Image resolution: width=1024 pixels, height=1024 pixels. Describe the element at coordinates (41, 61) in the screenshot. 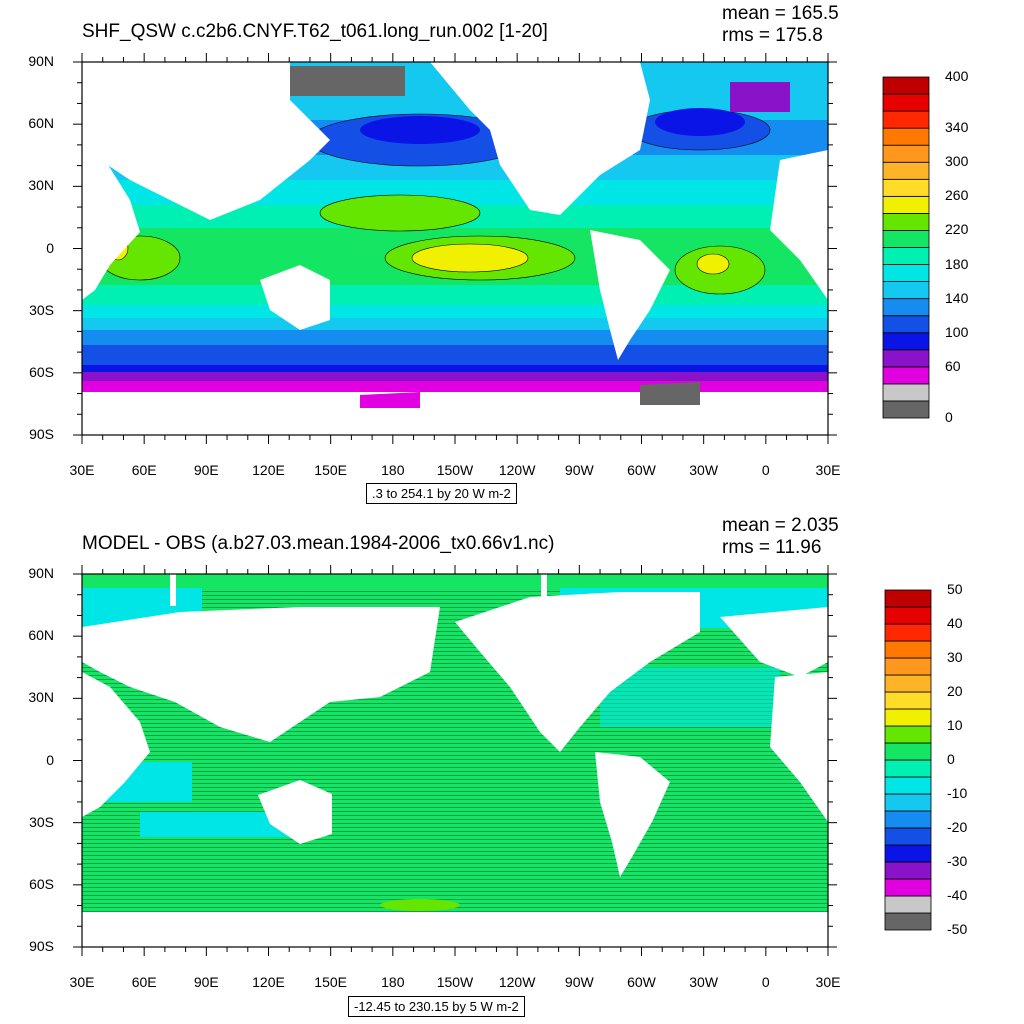

I see `latitude-tick-label: 90N` at that location.